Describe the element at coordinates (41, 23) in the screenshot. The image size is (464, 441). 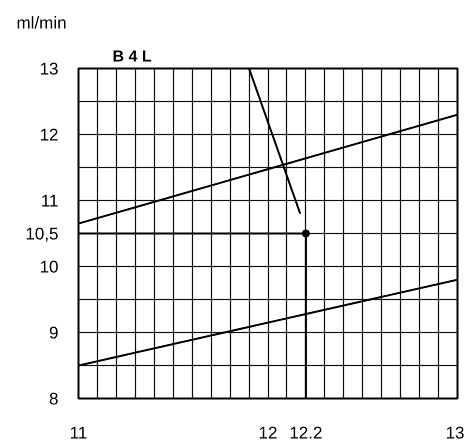
I see `y-axis-title: ml/min` at that location.